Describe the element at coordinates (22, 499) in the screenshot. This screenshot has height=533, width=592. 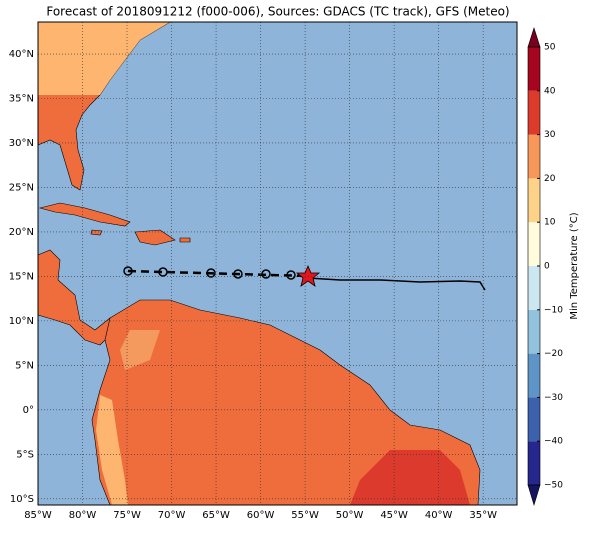
I see `y-tick-label: 10°S` at that location.